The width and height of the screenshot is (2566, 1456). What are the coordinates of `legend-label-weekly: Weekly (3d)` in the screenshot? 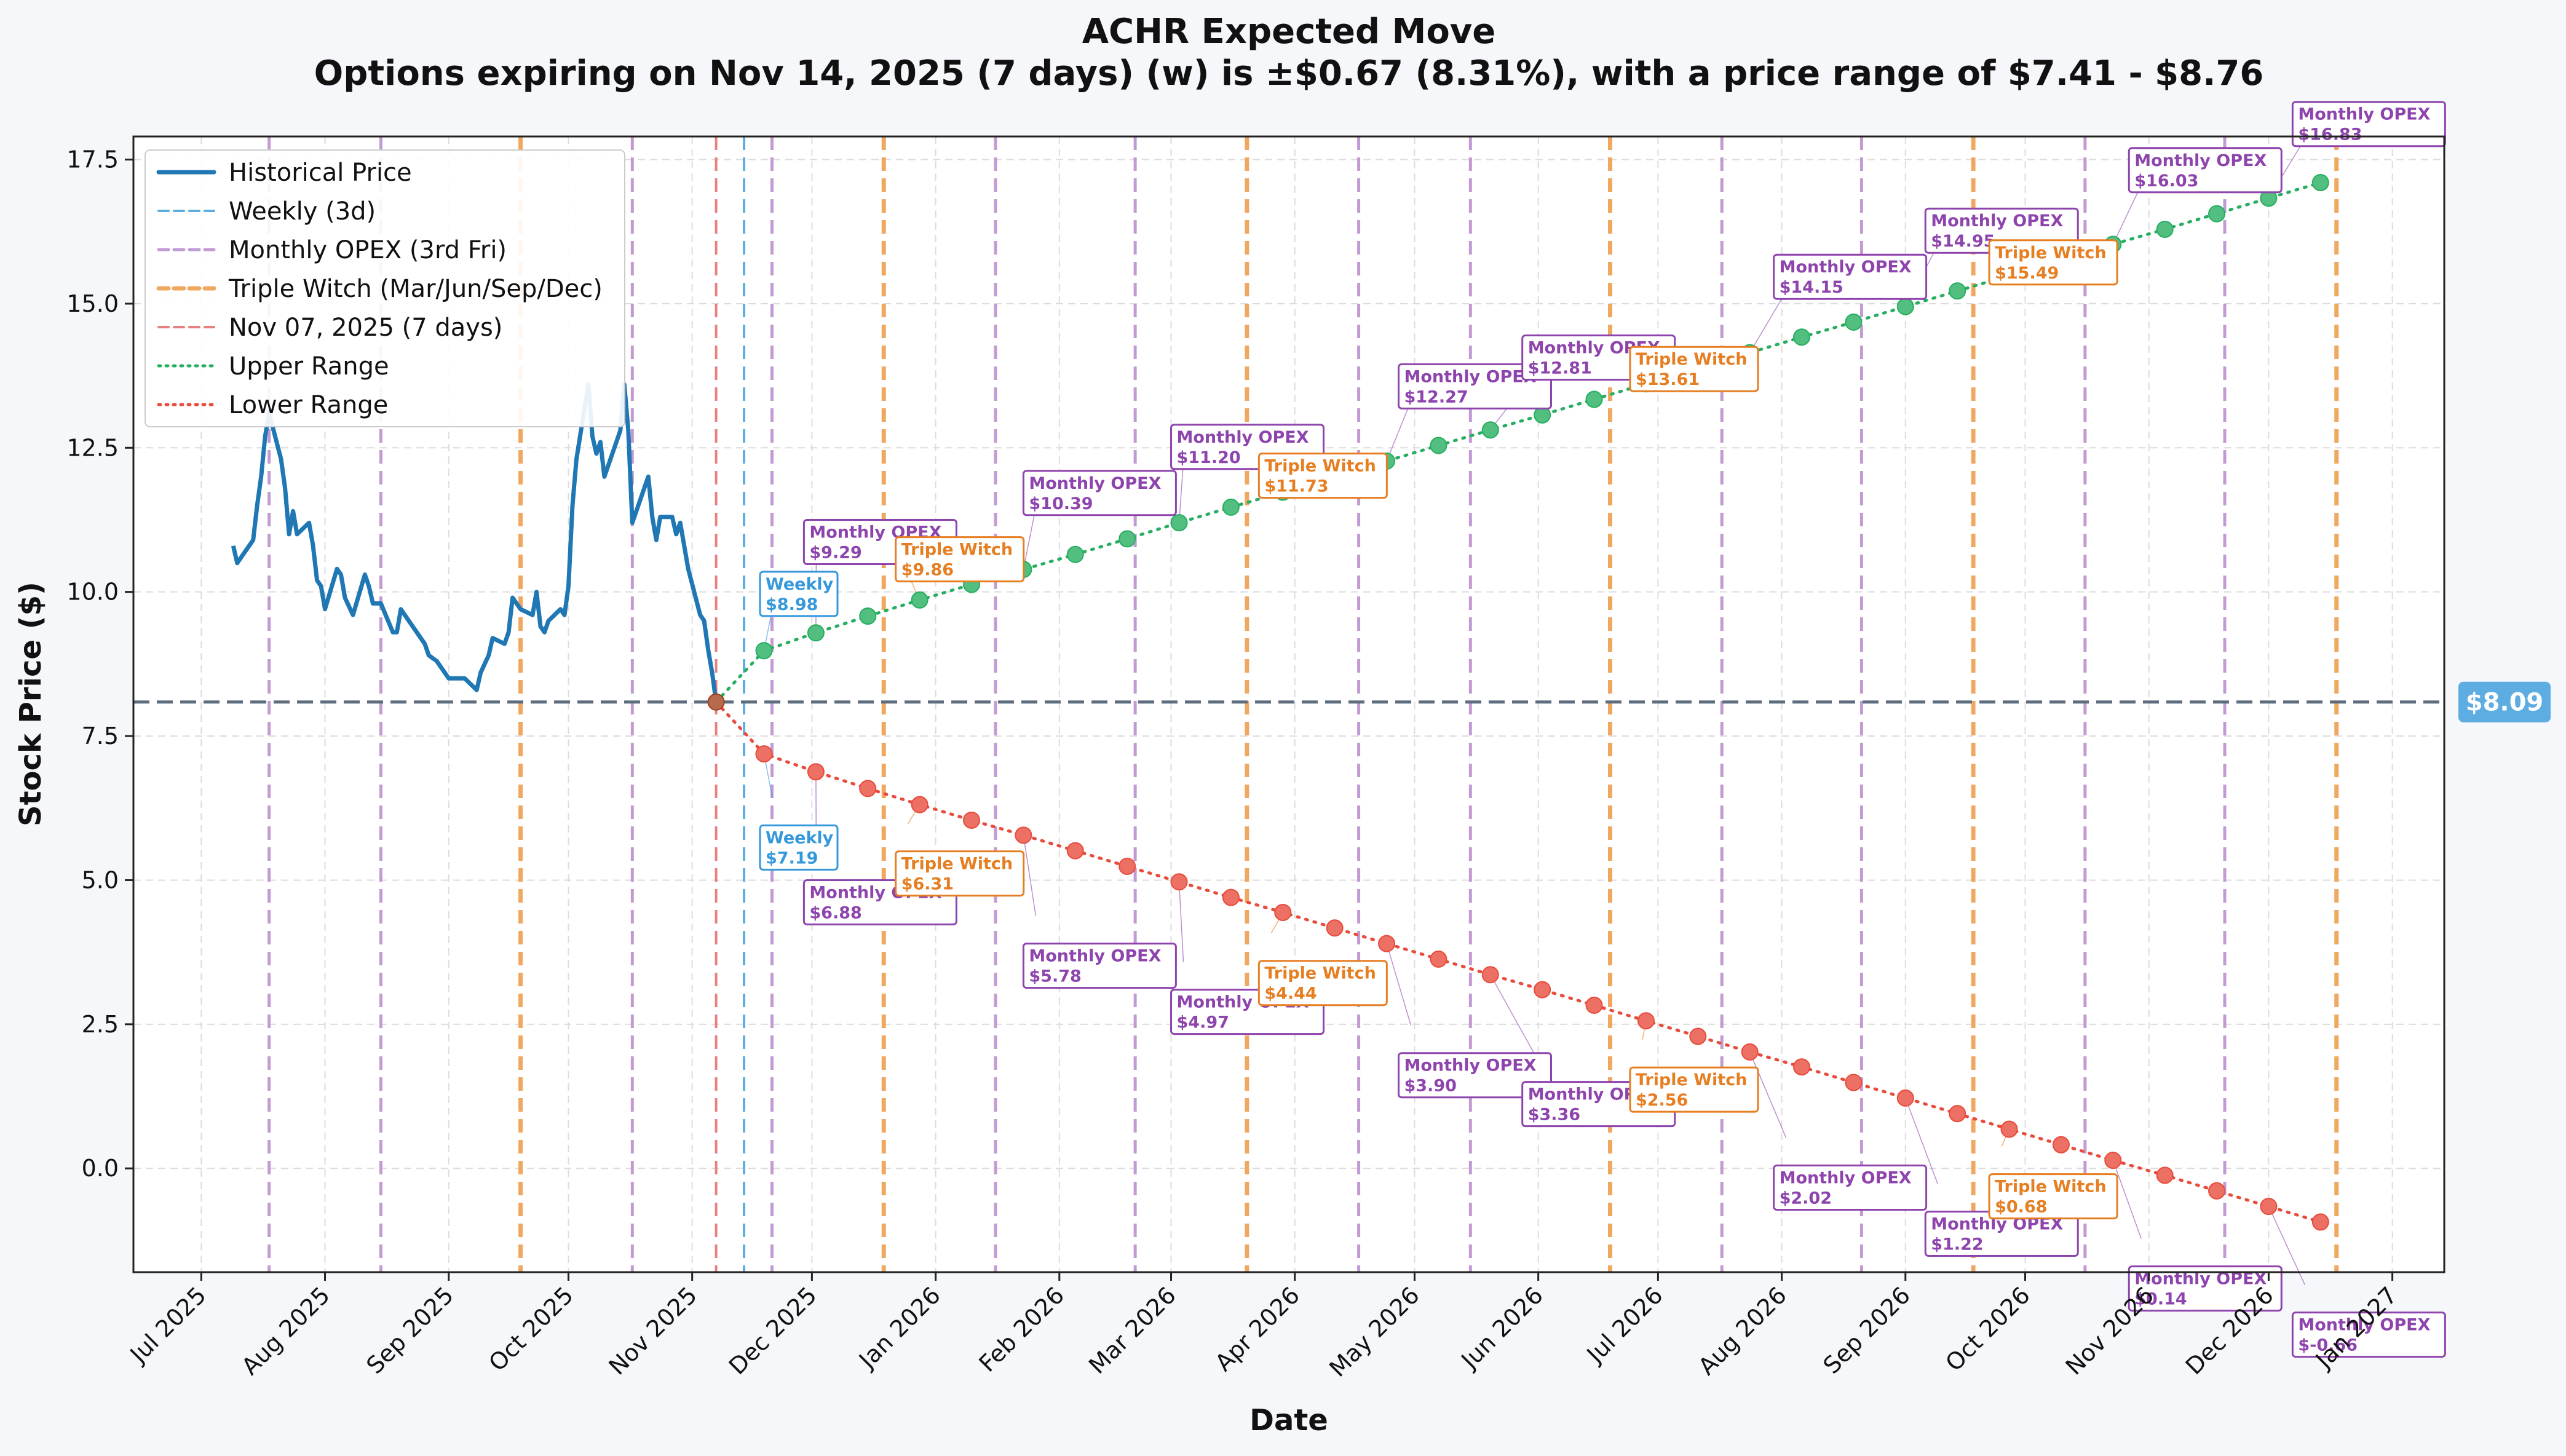 It's located at (302, 211).